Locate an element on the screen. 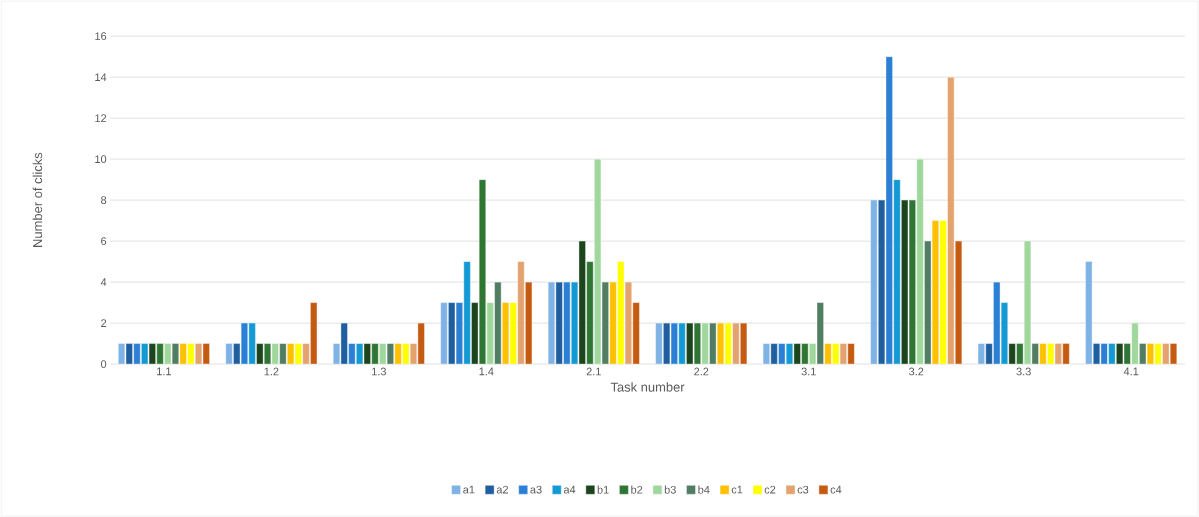 The image size is (1199, 517). x-tick-label: 1.1 is located at coordinates (164, 371).